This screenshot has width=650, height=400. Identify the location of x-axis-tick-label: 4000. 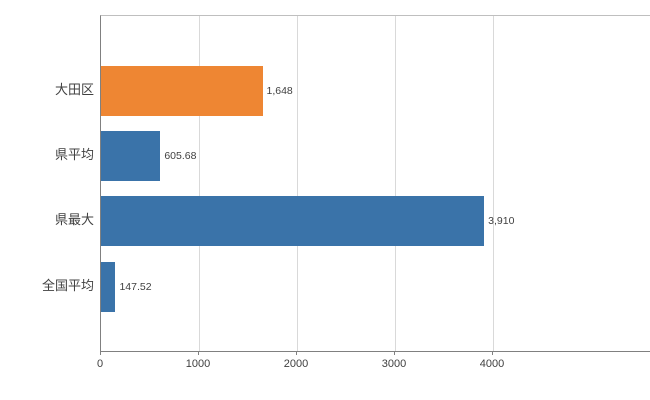
(492, 364).